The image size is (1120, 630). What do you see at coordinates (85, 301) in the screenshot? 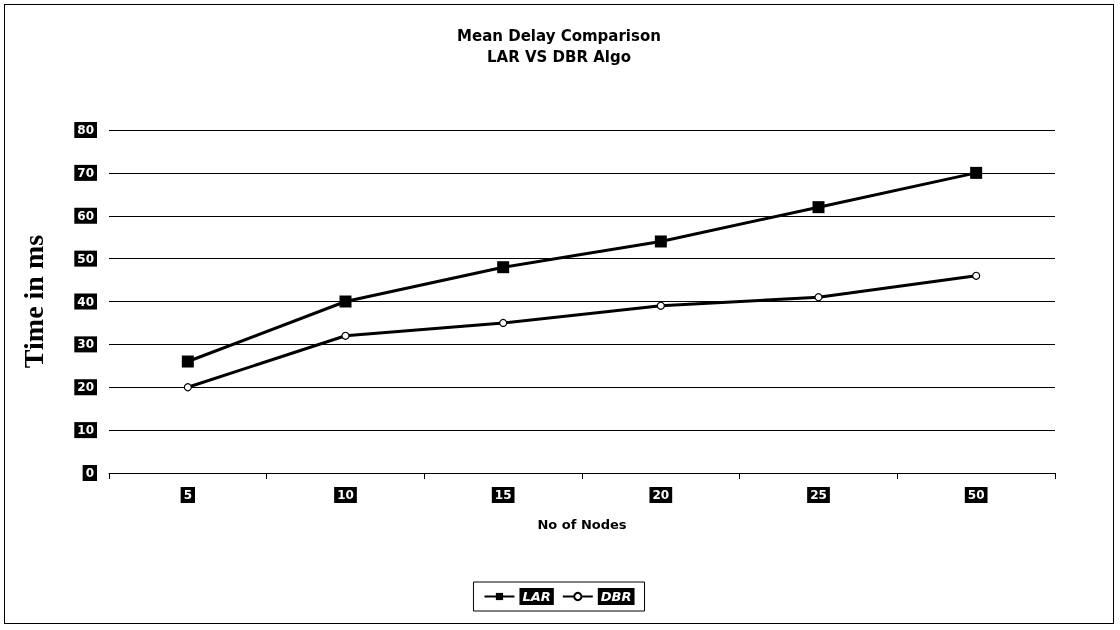
I see `y-tick-label: 40` at bounding box center [85, 301].